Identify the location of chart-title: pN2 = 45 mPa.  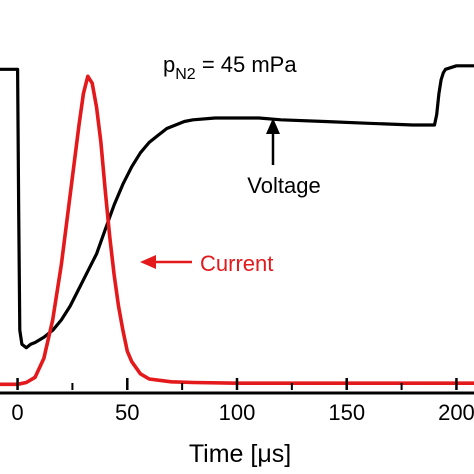
(230, 67).